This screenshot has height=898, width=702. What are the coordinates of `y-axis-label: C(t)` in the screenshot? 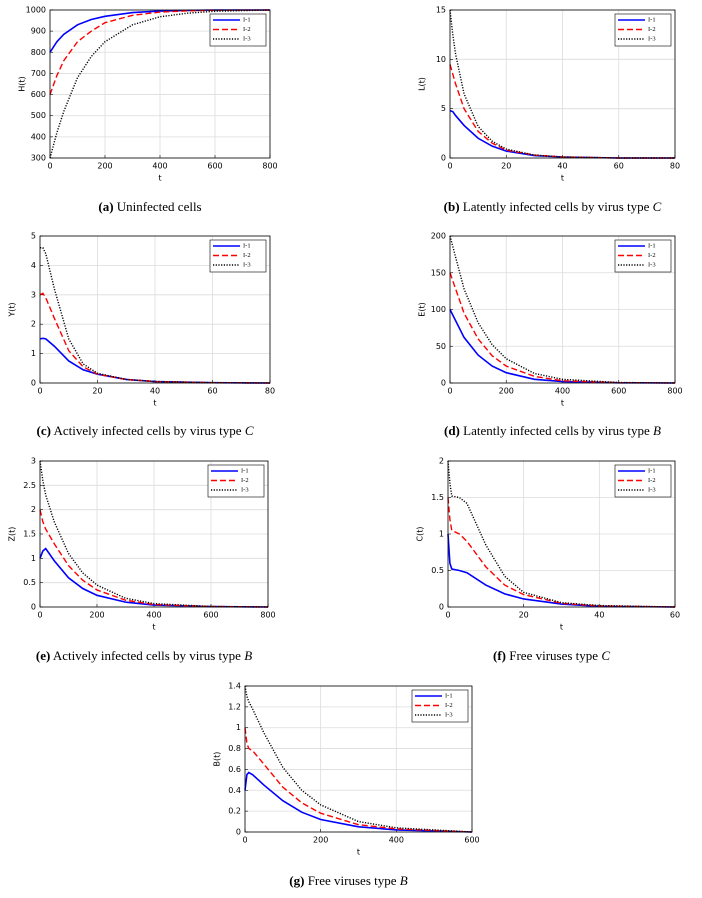 It's located at (420, 534).